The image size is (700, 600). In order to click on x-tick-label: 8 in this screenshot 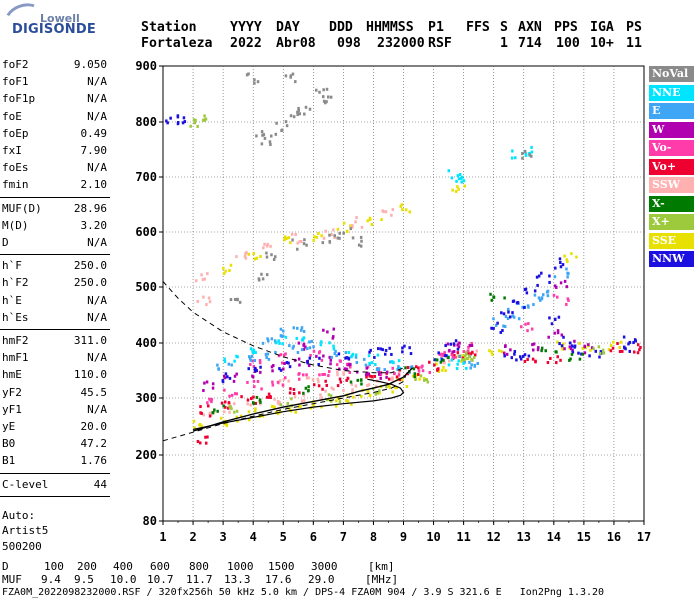, I will do `click(373, 537)`.